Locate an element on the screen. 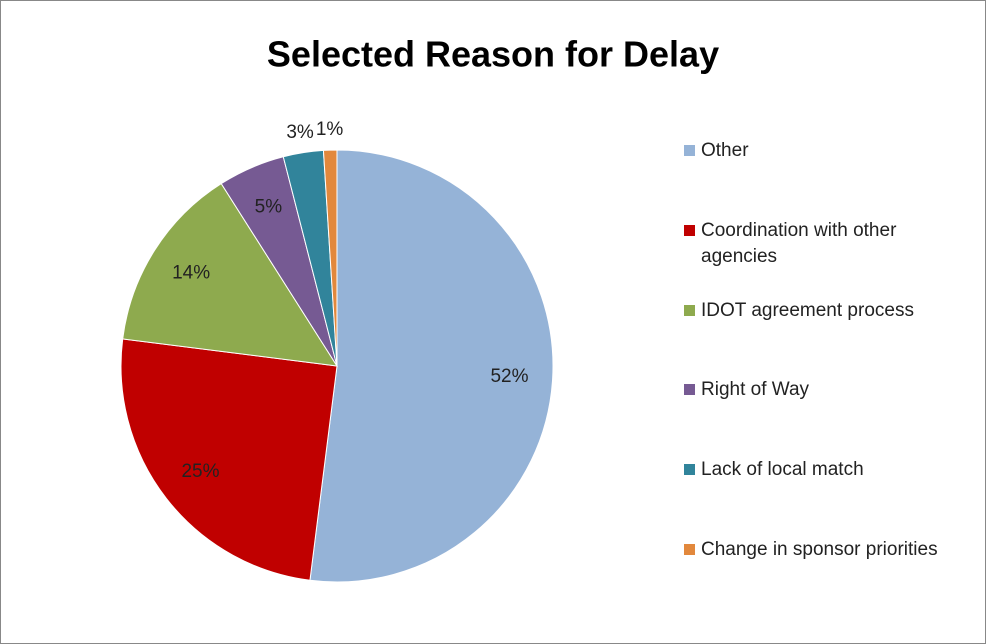 This screenshot has width=986, height=644. legend-item: Coordination with other agencies is located at coordinates (829, 244).